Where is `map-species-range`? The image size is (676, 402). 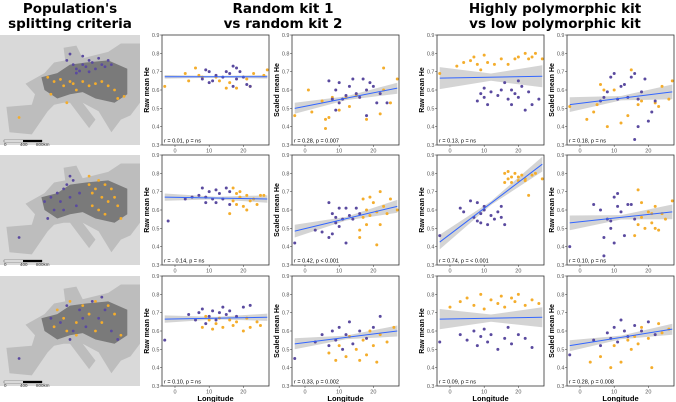
map-species-range is located at coordinates (84, 201).